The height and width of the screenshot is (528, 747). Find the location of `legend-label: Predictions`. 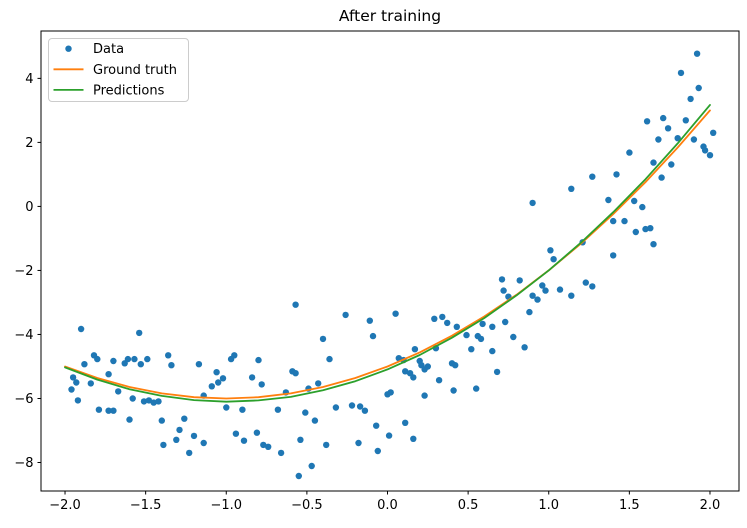

legend-label: Predictions is located at coordinates (129, 90).